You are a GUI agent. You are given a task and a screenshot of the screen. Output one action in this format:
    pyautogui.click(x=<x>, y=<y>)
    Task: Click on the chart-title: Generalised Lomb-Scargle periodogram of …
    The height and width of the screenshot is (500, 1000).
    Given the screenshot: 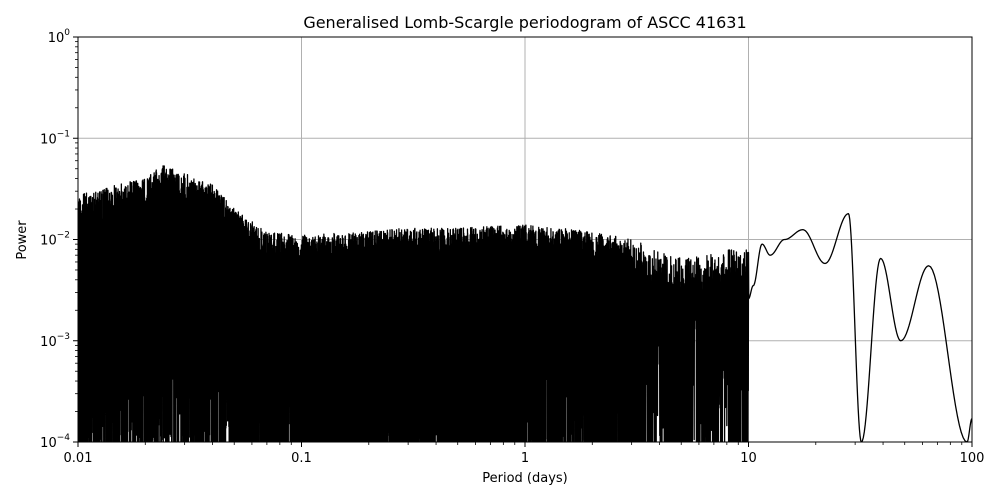 What is the action you would take?
    pyautogui.click(x=524, y=22)
    